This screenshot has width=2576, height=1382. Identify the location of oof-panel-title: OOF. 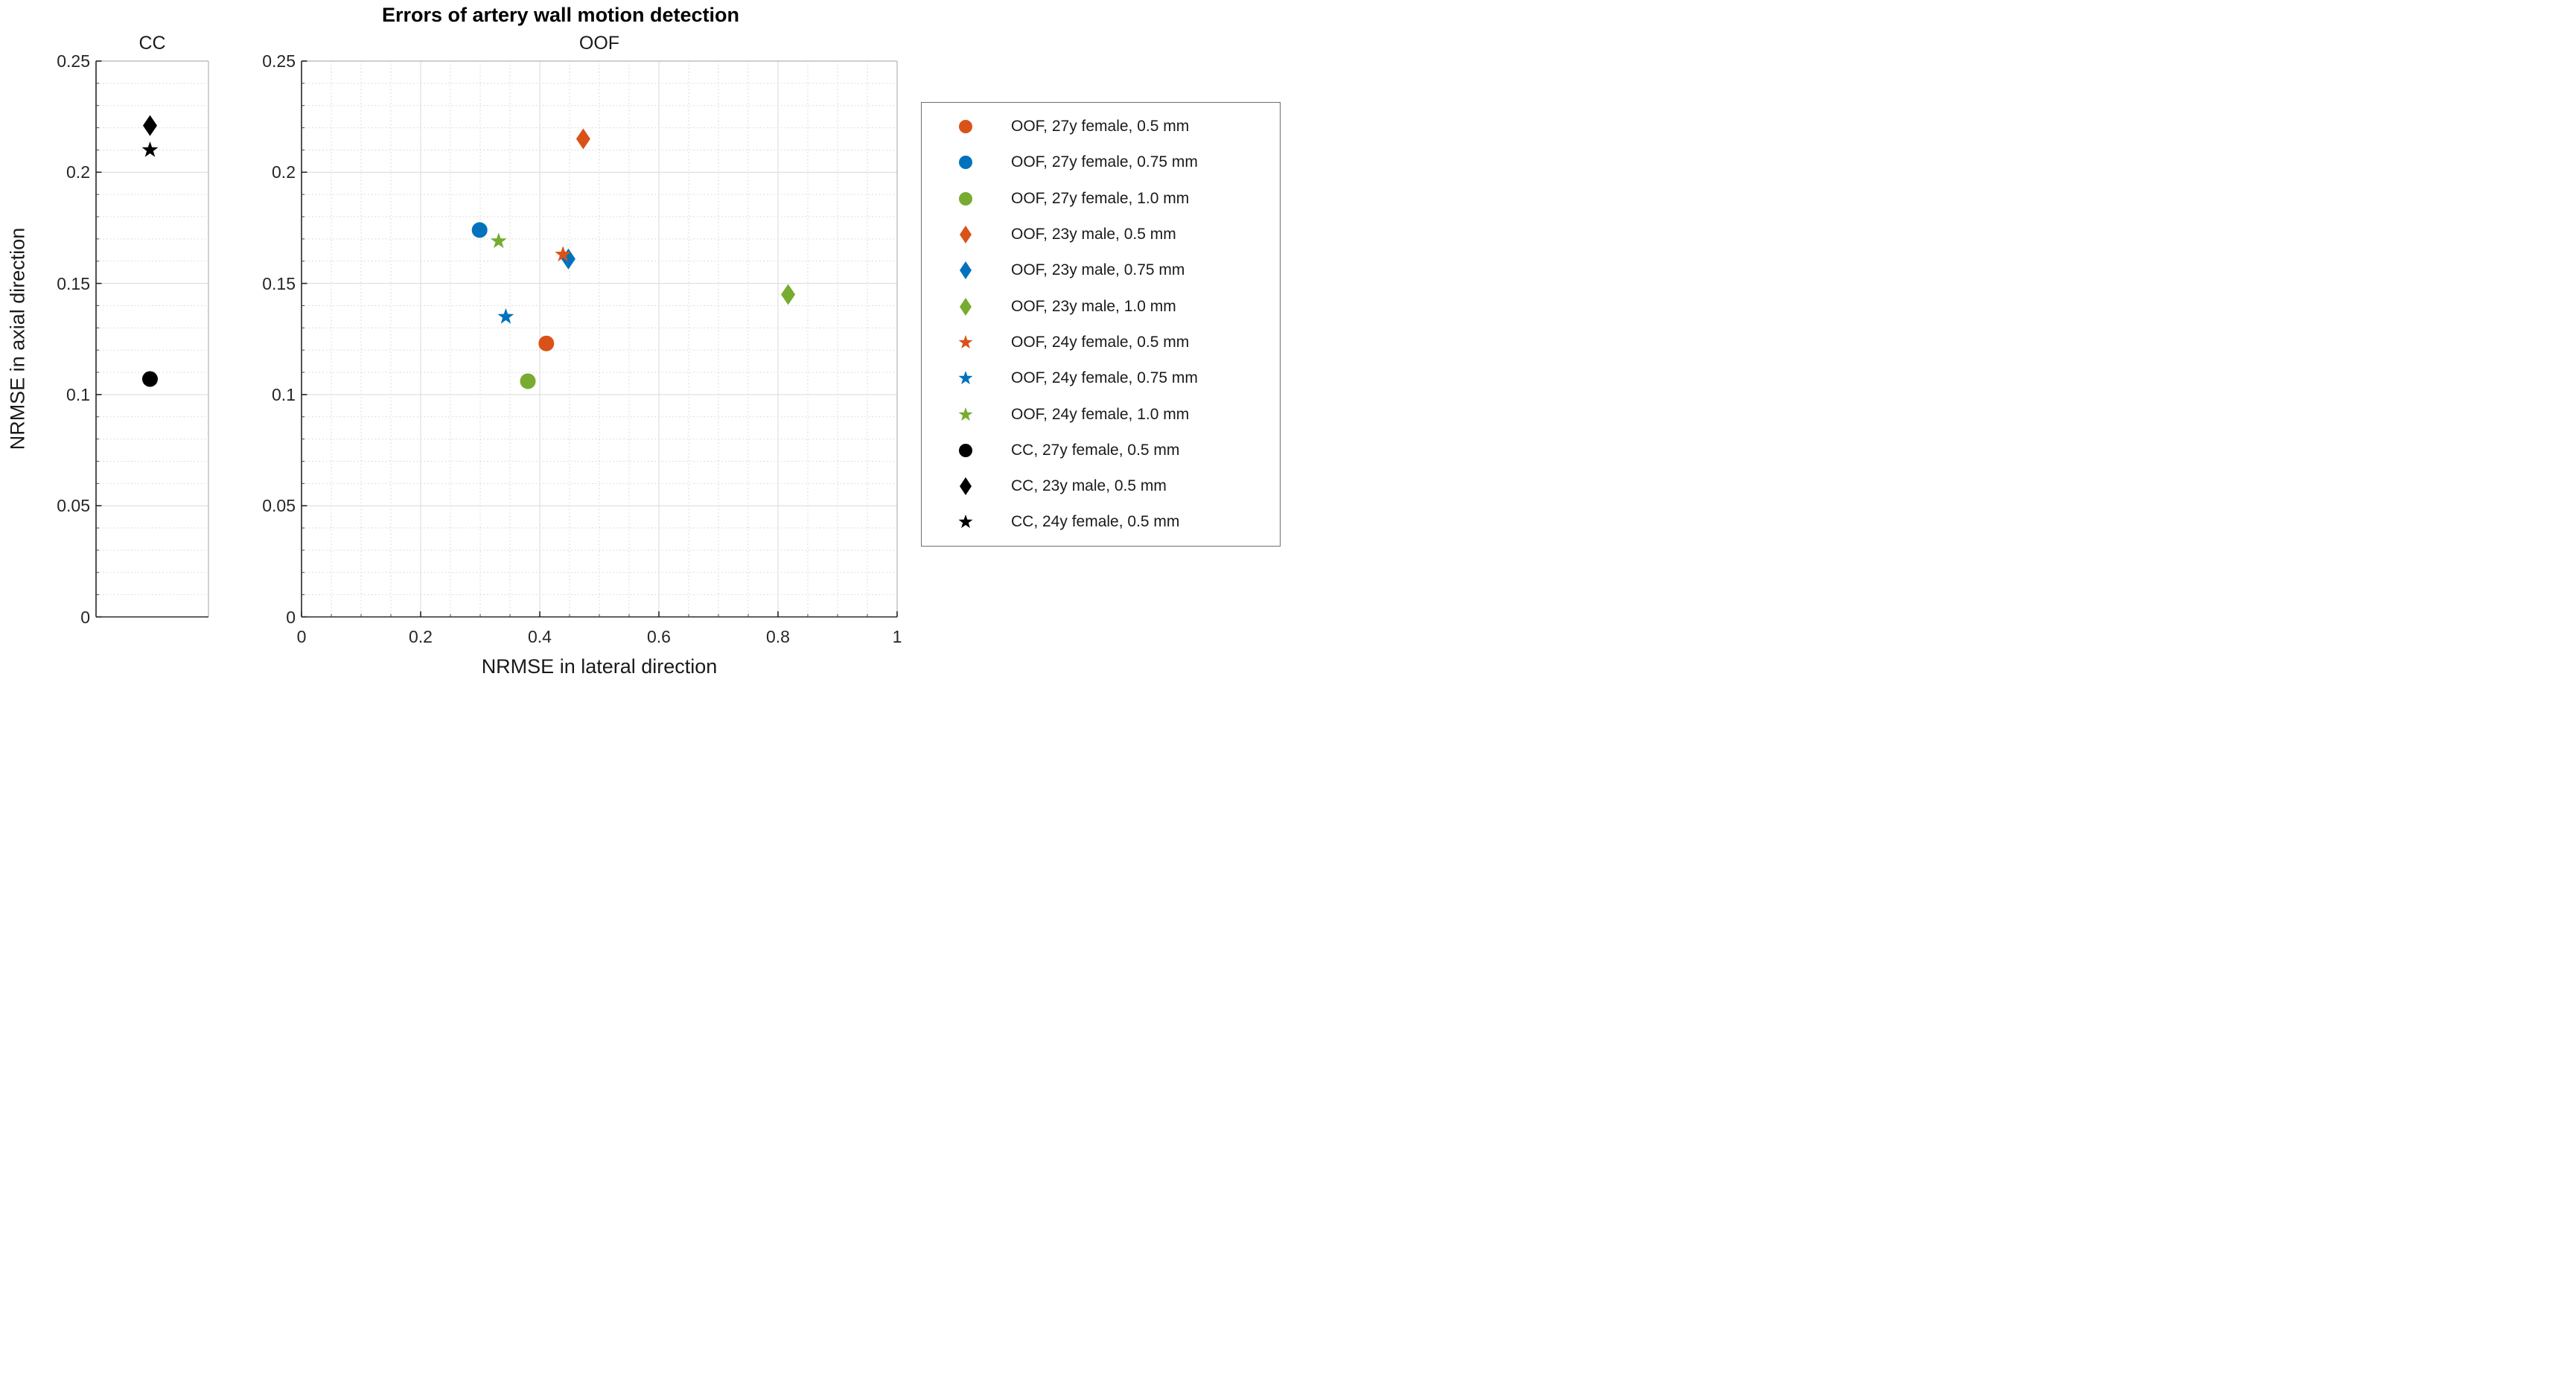
(599, 44).